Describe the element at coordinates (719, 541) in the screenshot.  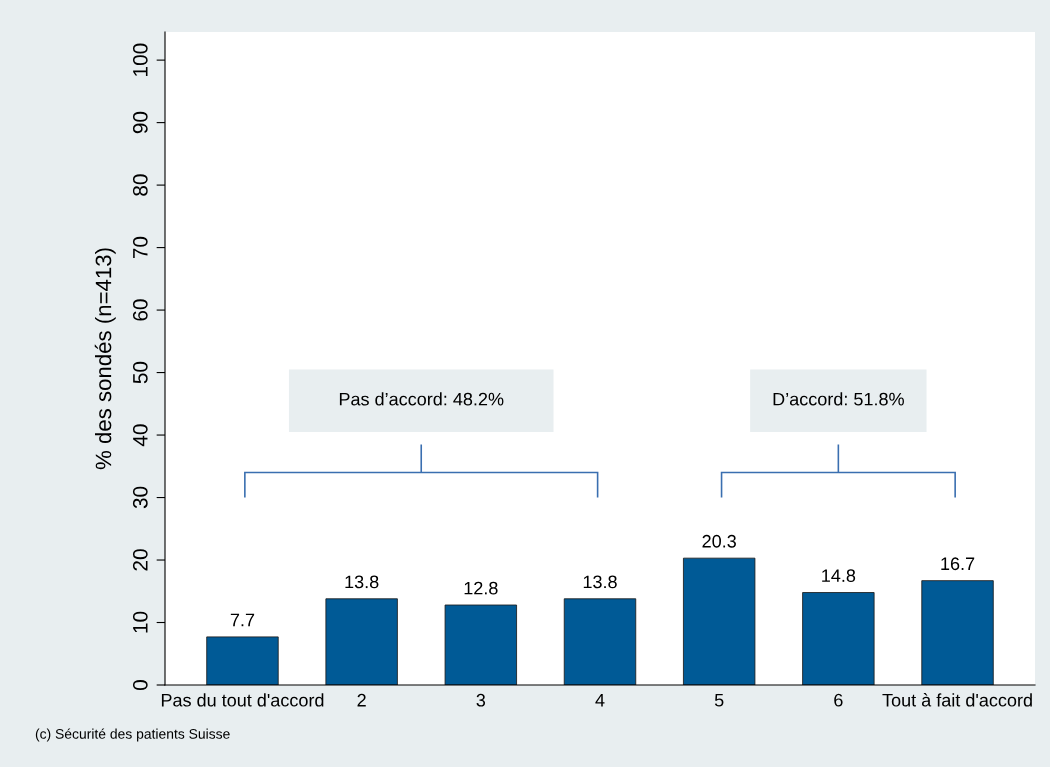
I see `data-label: 20.3` at that location.